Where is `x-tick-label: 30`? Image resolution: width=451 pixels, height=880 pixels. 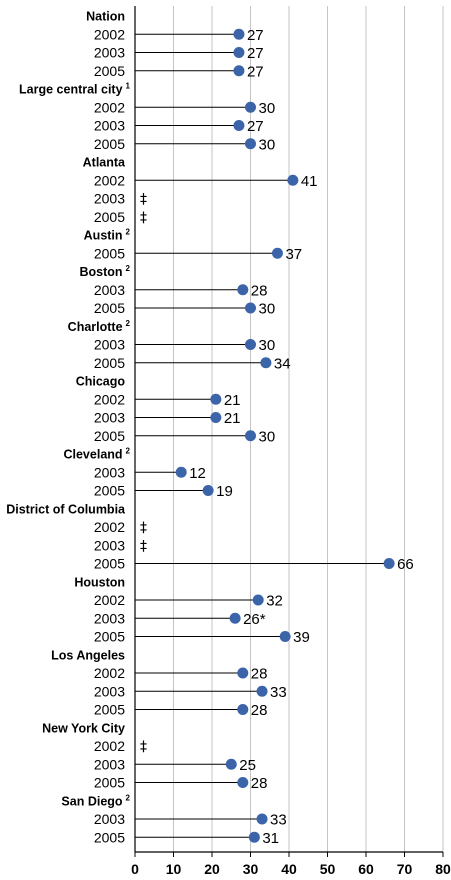 x-tick-label: 30 is located at coordinates (251, 869).